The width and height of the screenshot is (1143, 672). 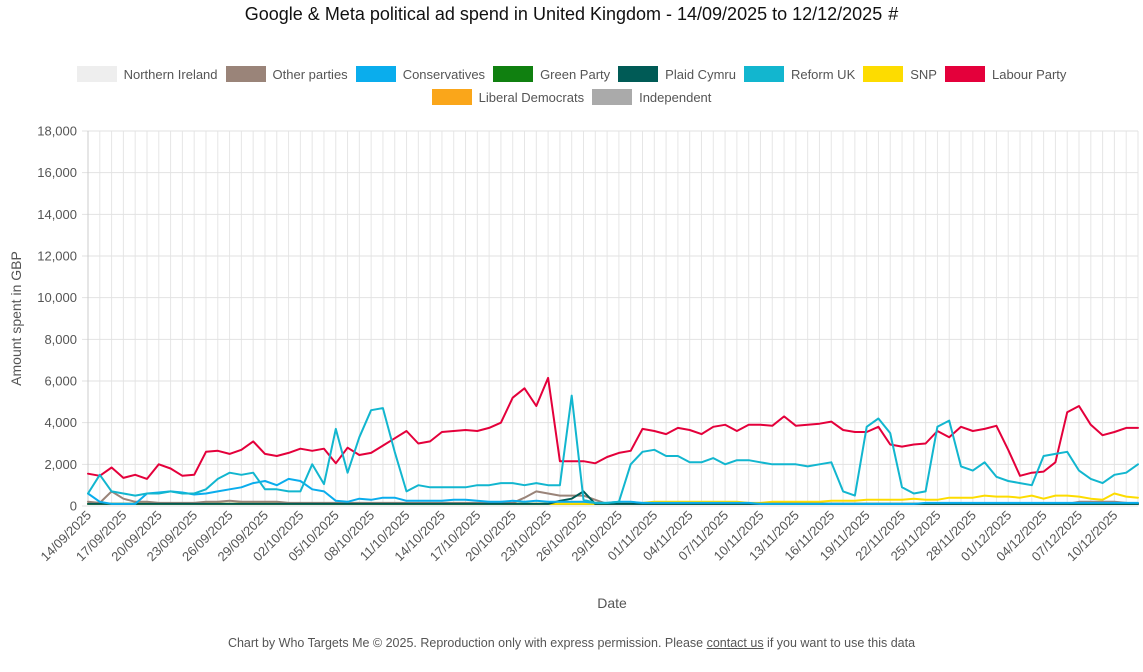 What do you see at coordinates (839, 643) in the screenshot?
I see `footer-text-end: if you want to use this data` at bounding box center [839, 643].